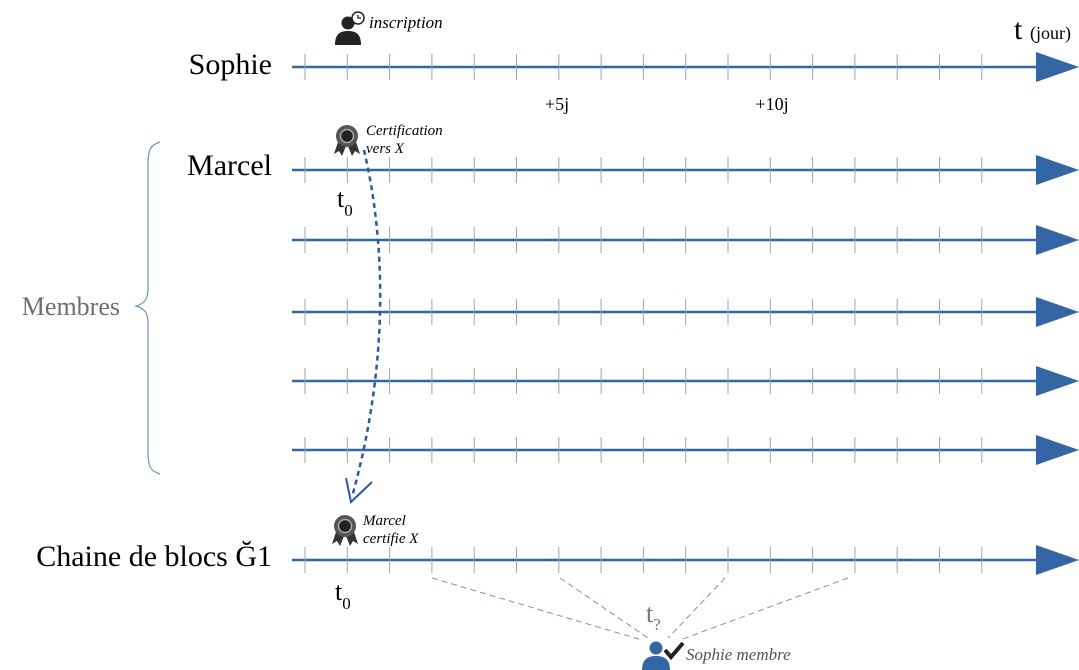  I want to click on certification-transfer-arrowhead, so click(359, 490).